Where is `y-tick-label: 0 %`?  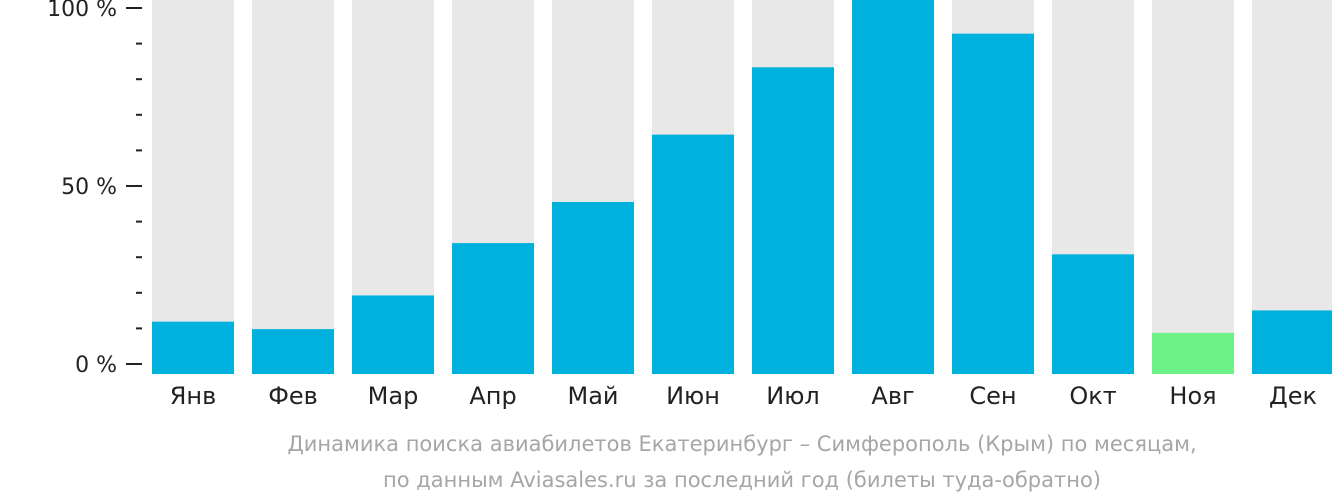
y-tick-label: 0 % is located at coordinates (96, 365).